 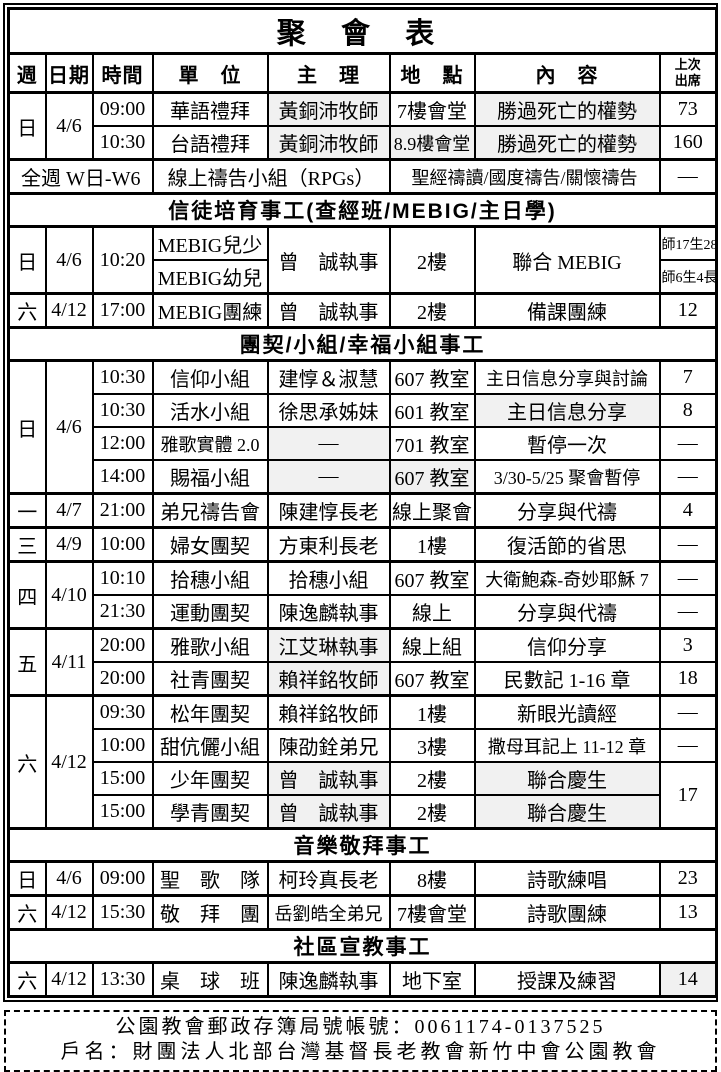 What do you see at coordinates (362, 344) in the screenshot?
I see `section-header: 團契/小組/幸福小組事工` at bounding box center [362, 344].